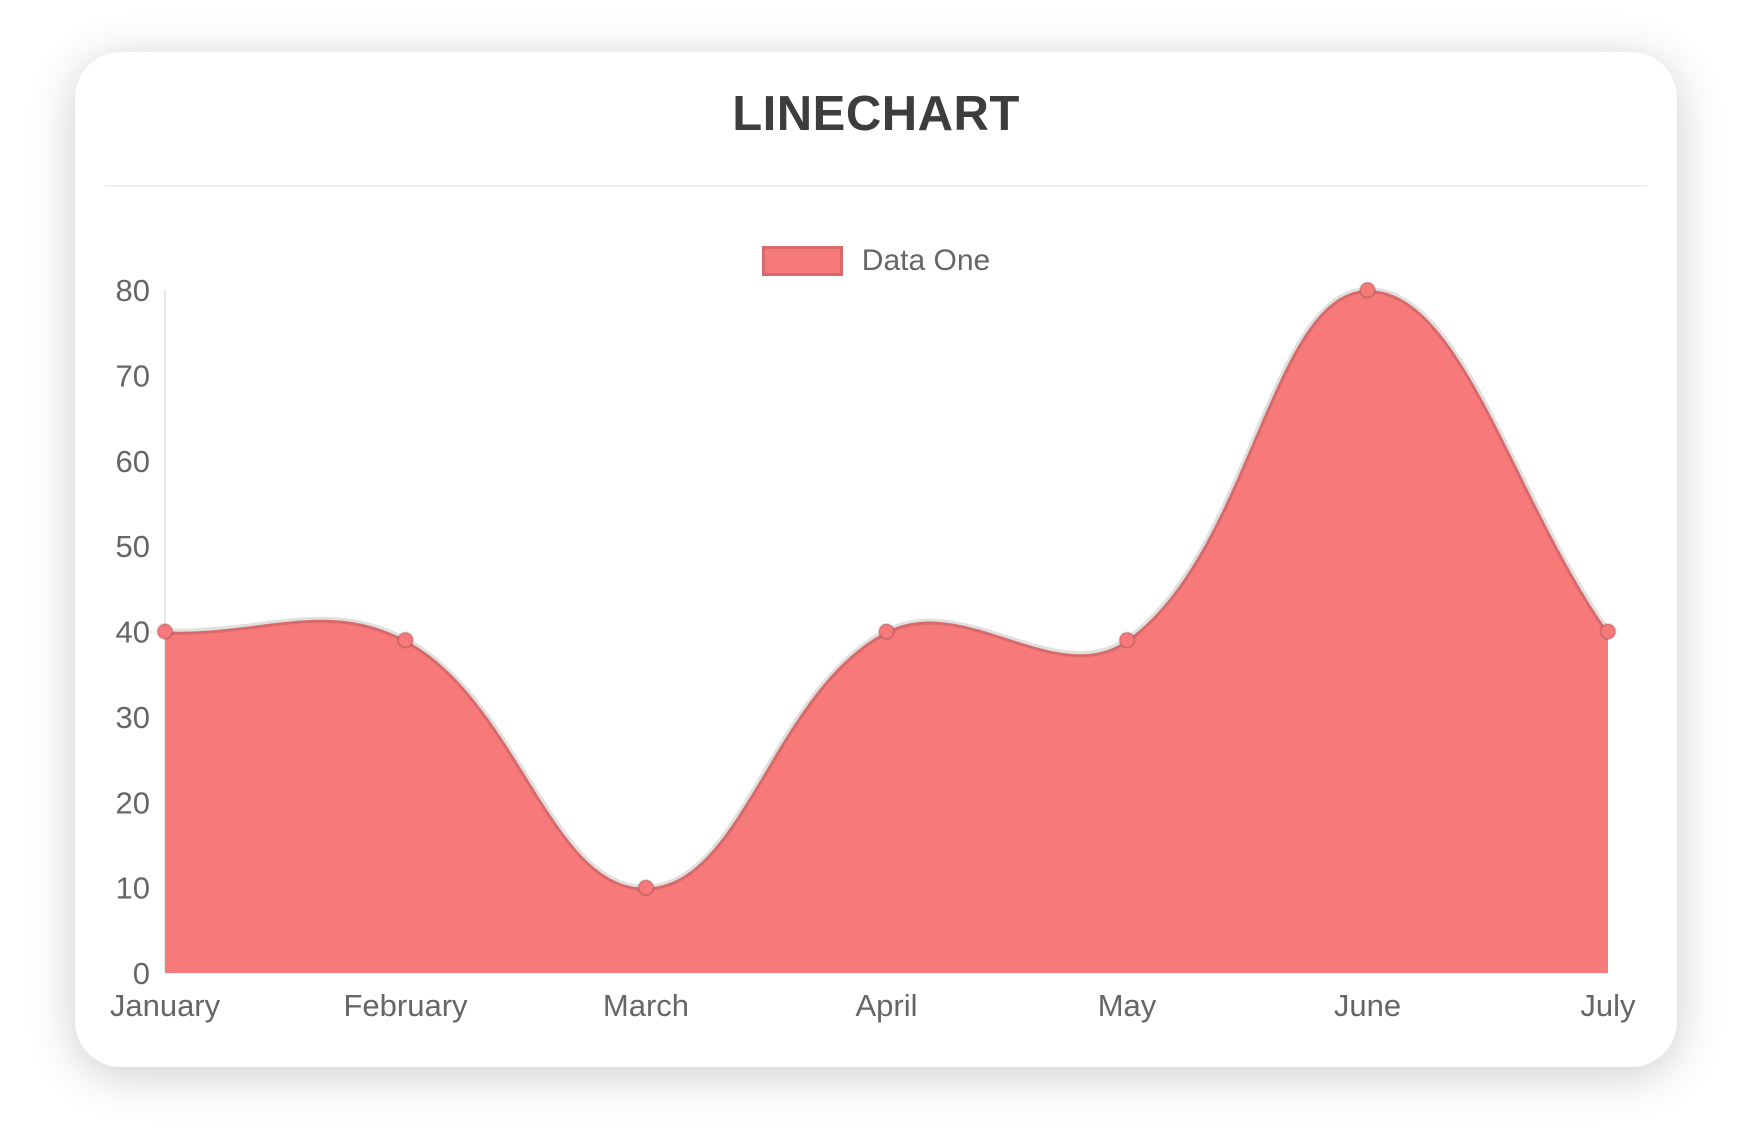 This screenshot has height=1130, width=1763. What do you see at coordinates (133, 632) in the screenshot?
I see `y-axis-tick-label: 40` at bounding box center [133, 632].